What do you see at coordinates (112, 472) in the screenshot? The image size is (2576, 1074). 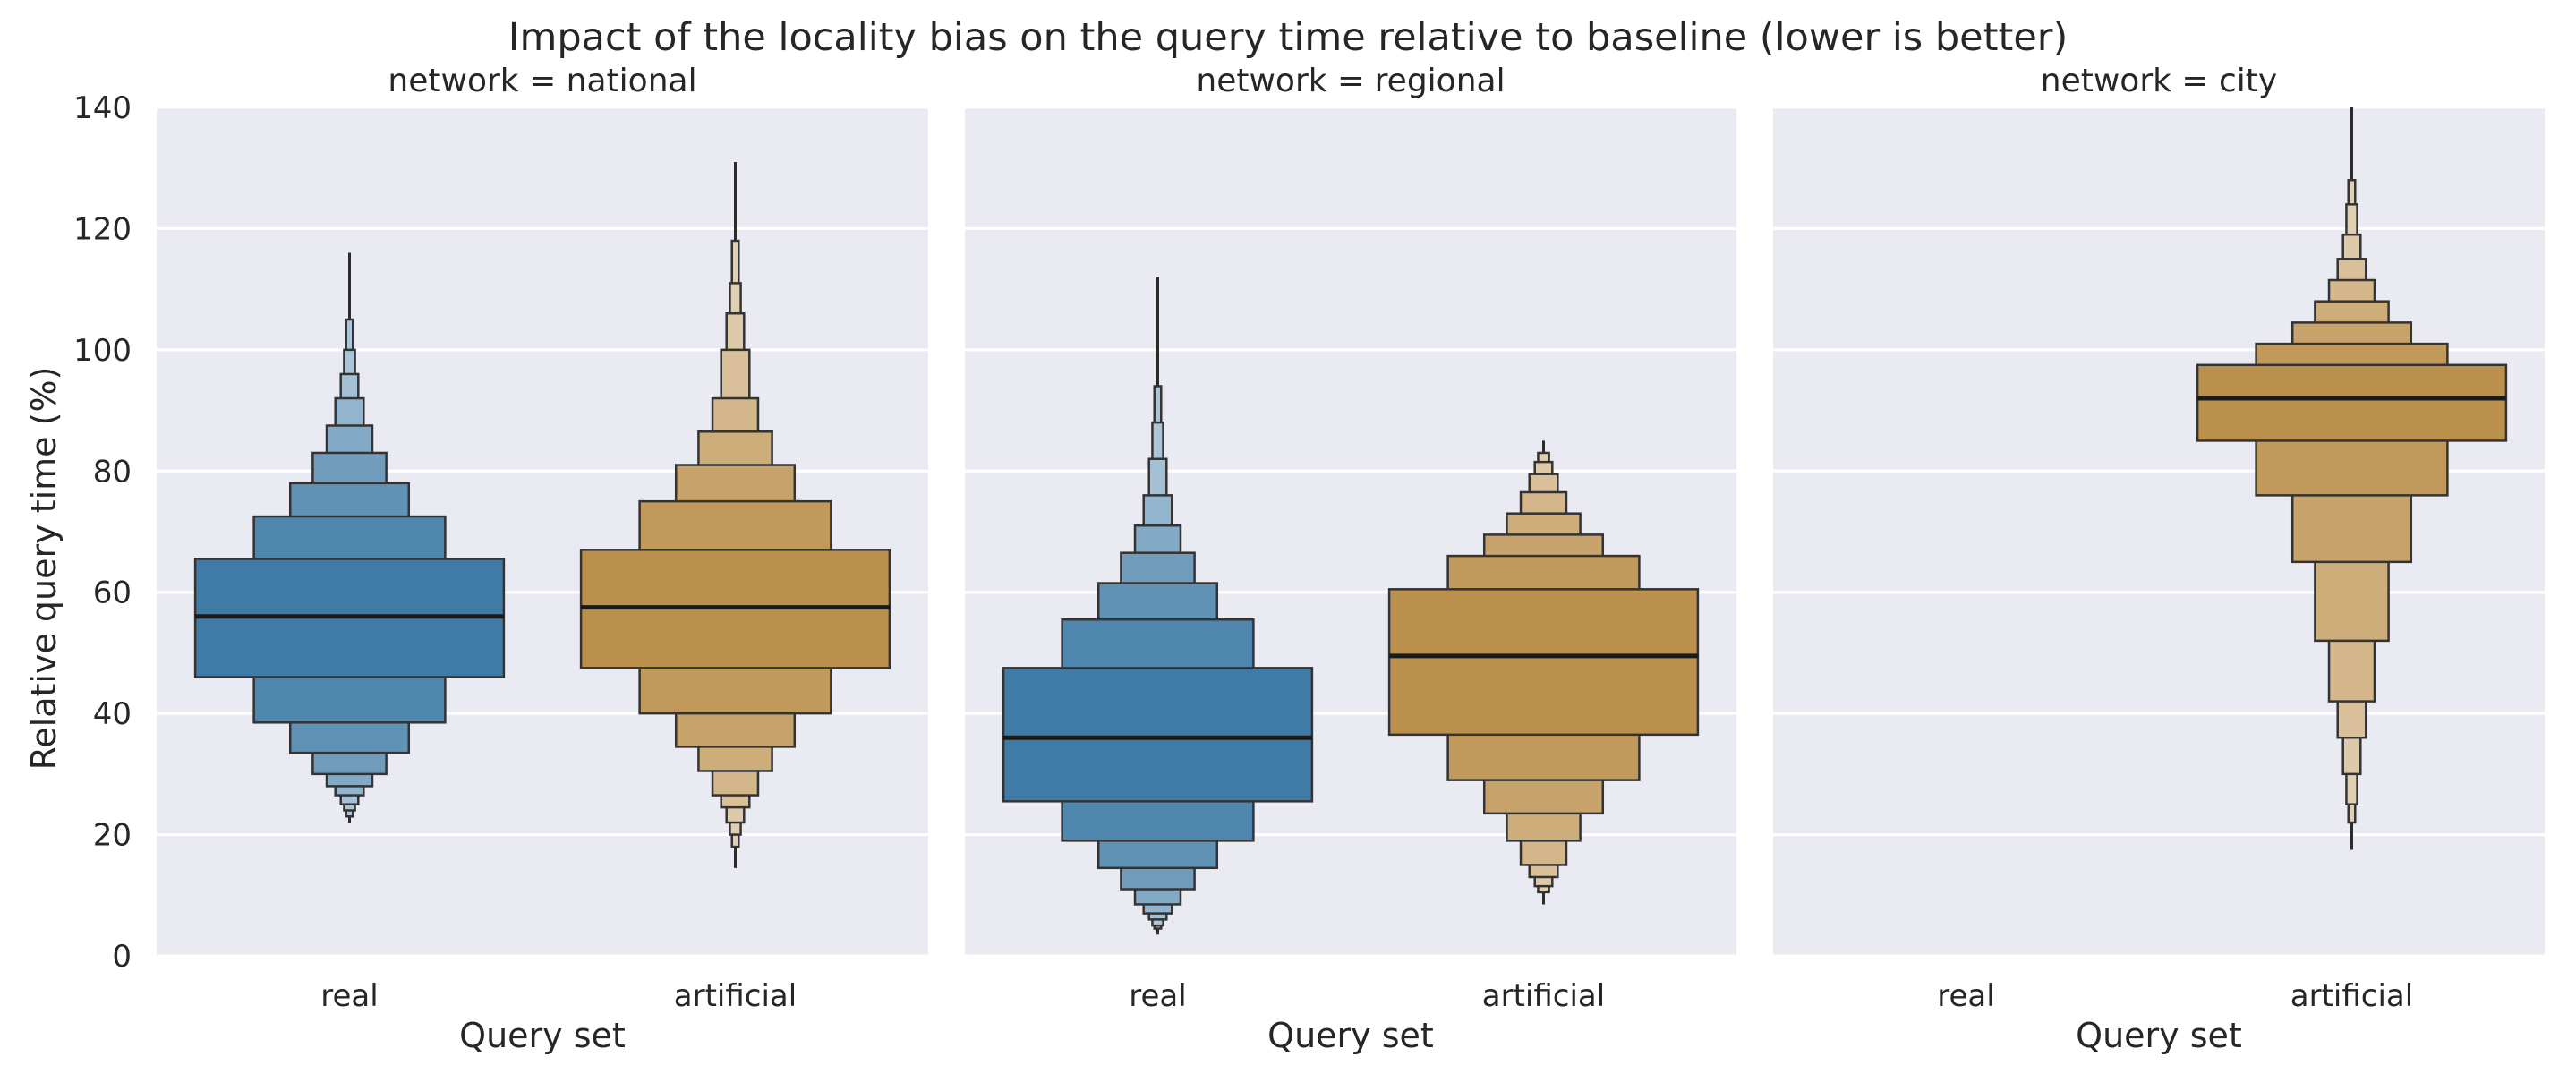 I see `y-tick-label: 80` at bounding box center [112, 472].